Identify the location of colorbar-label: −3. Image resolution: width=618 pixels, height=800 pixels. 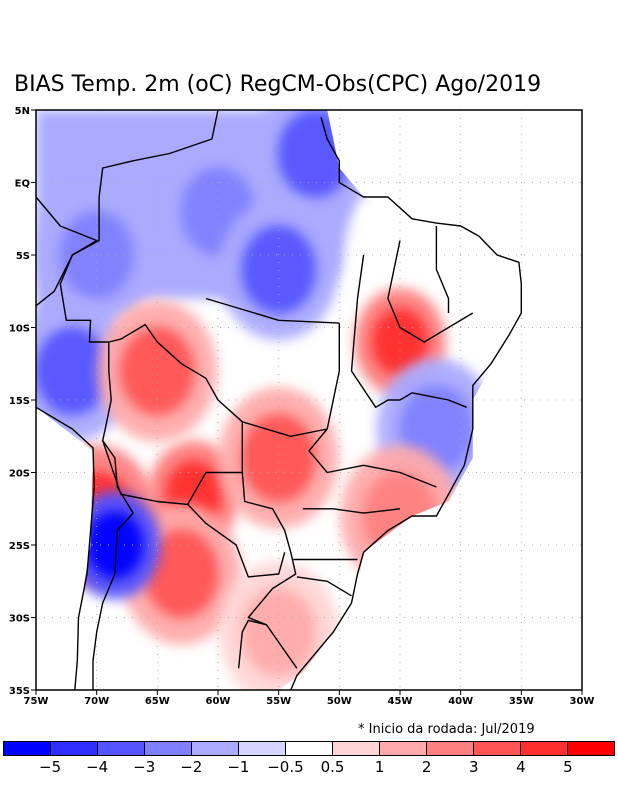
(144, 767).